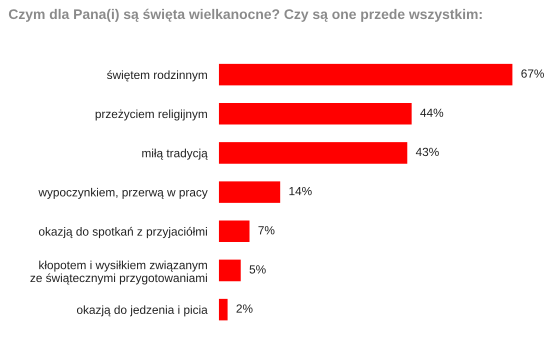 The image size is (554, 340). Describe the element at coordinates (245, 15) in the screenshot. I see `chart-title: Czym dla Pana(i) są święta wielkanocne? Czy są one przede wszystkim:` at that location.